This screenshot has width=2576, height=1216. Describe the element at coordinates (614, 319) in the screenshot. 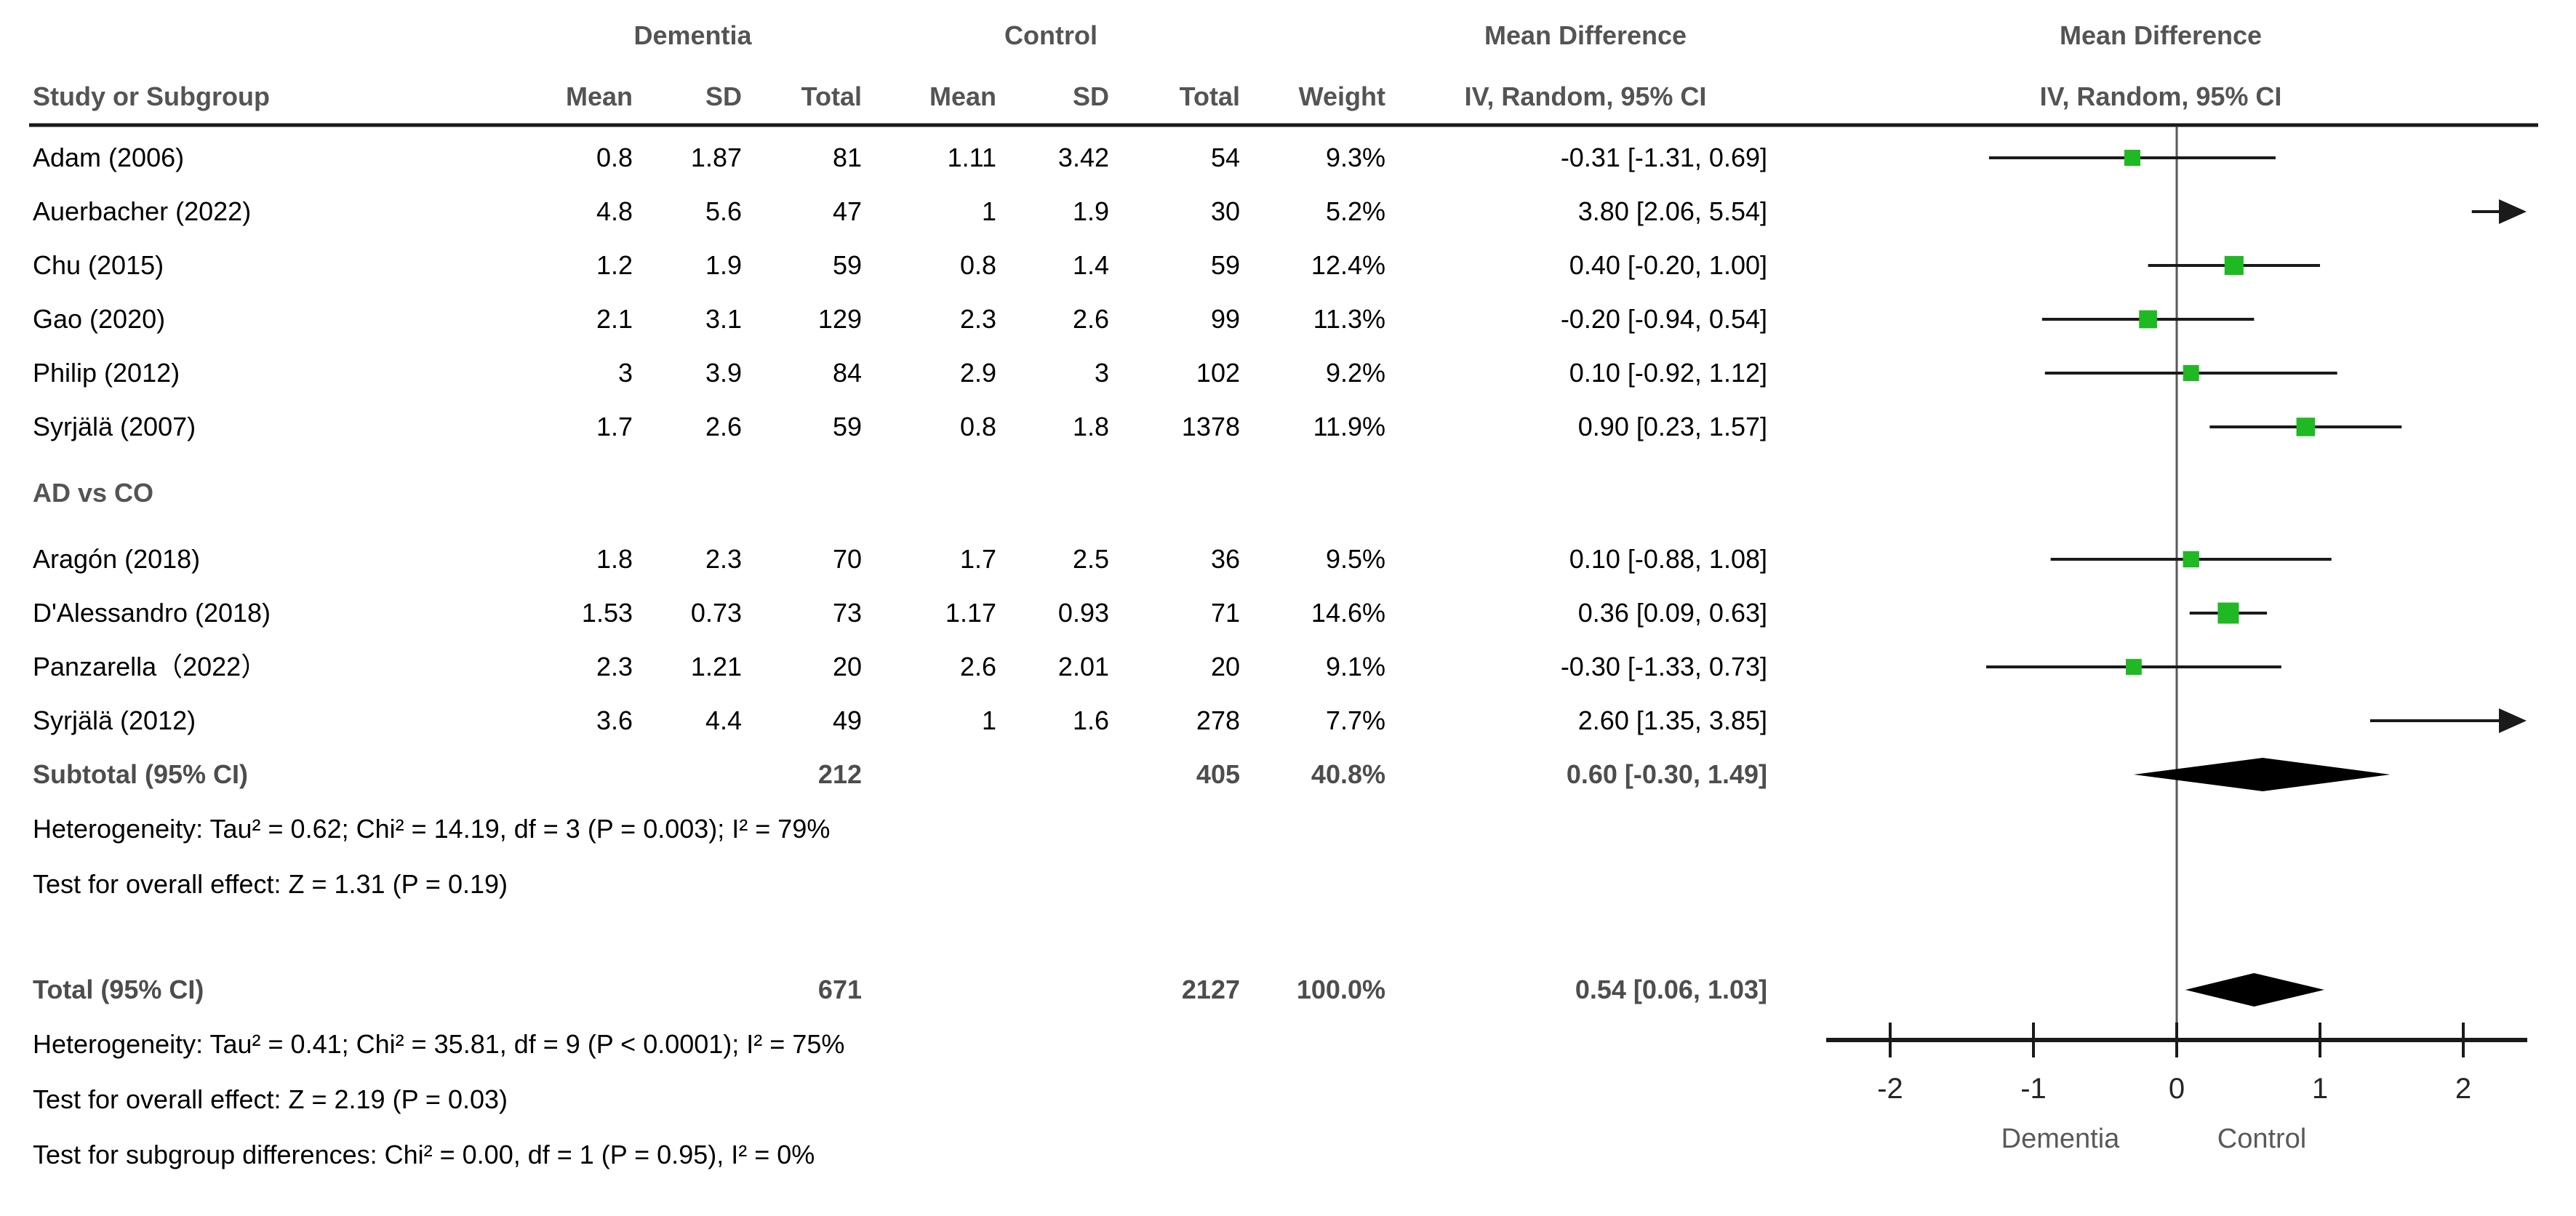

I see `cell-dementia-mean: 2.1` at that location.